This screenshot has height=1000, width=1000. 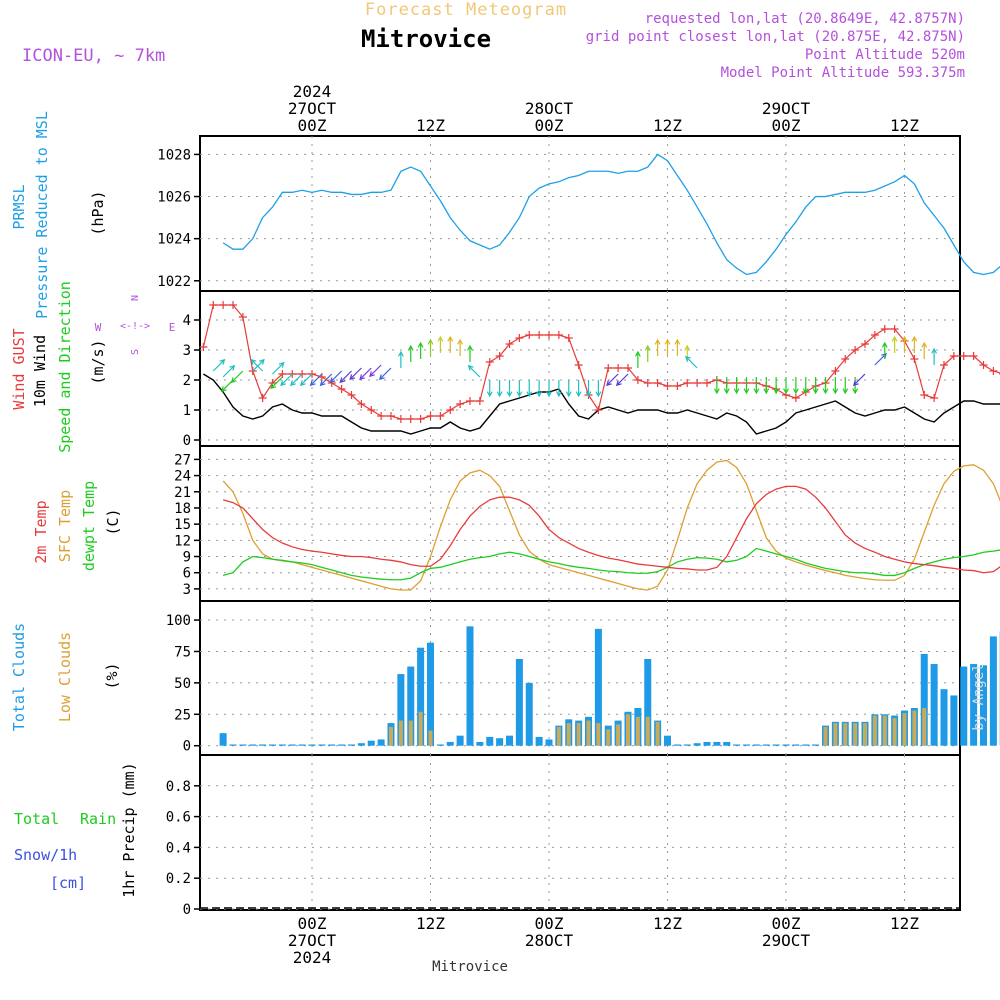 I want to click on wind10-line, so click(x=601, y=404).